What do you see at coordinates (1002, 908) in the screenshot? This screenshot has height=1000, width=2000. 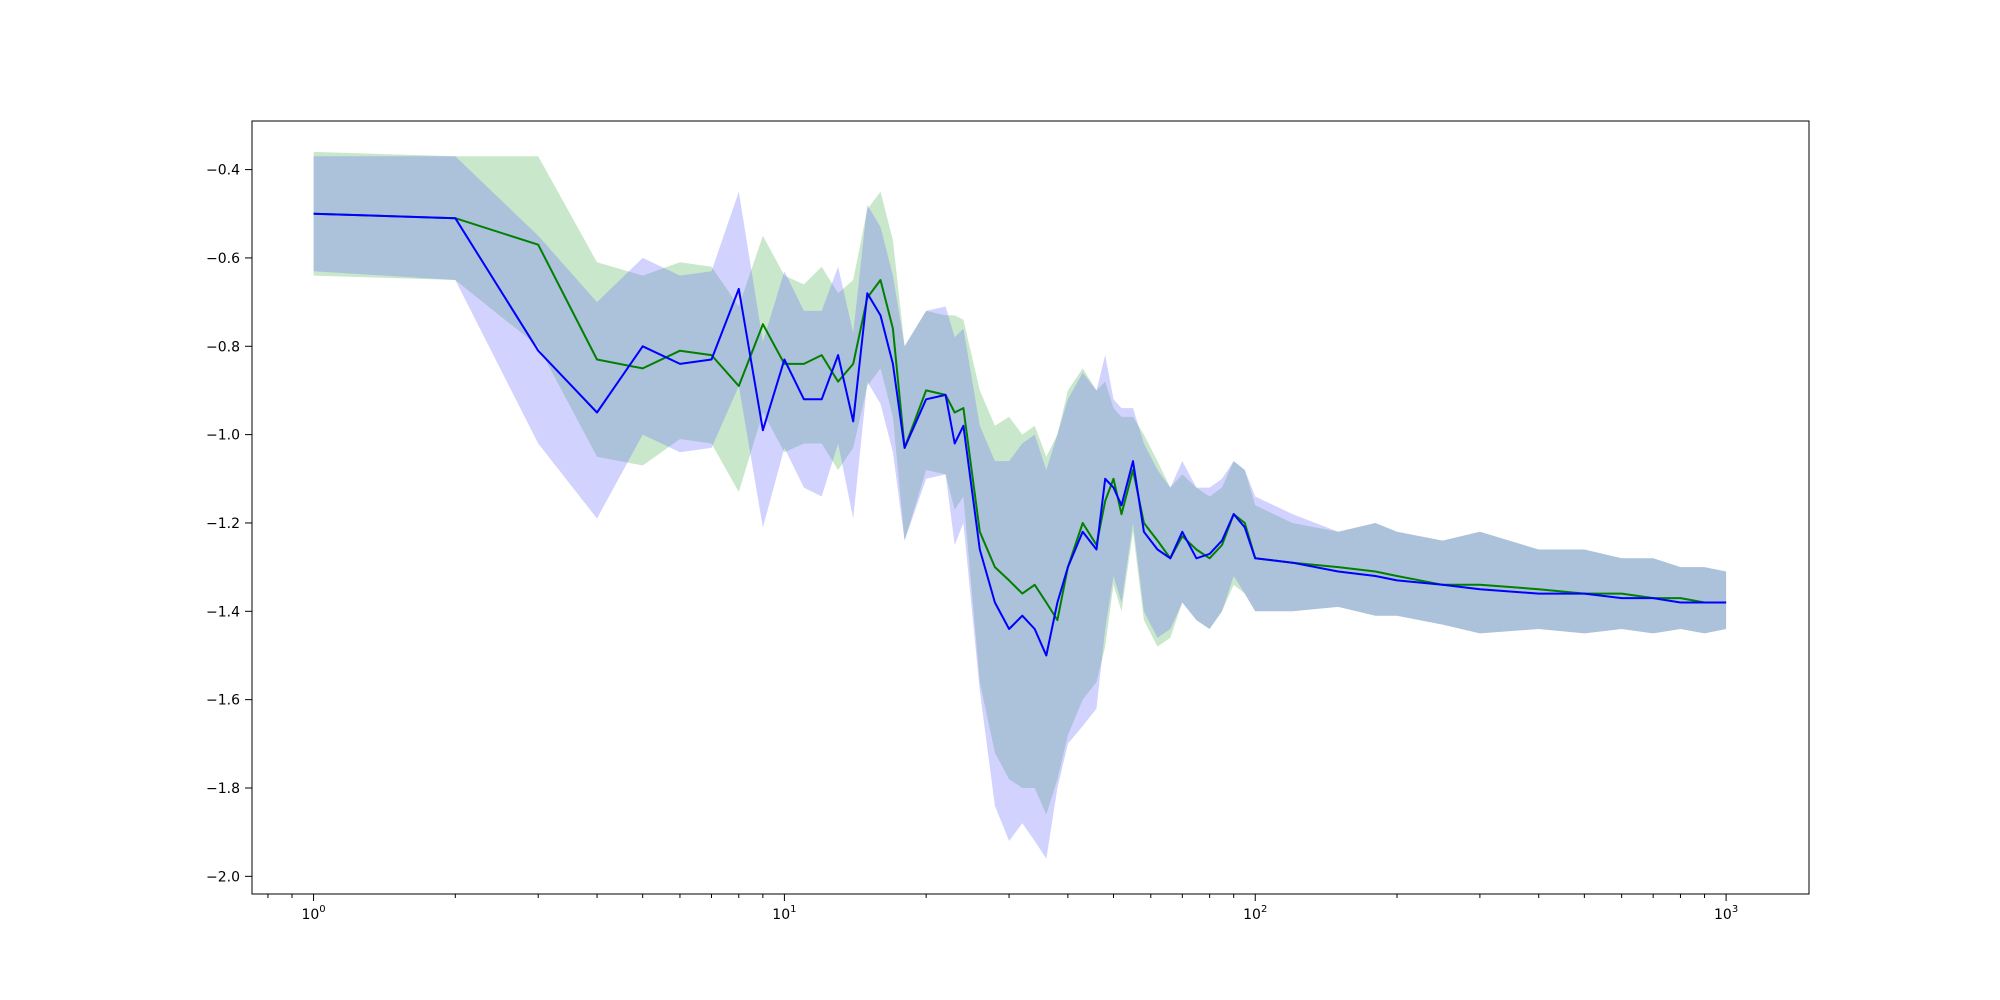 I see `x-axis: 10⁰ 10¹ 10² 10³` at bounding box center [1002, 908].